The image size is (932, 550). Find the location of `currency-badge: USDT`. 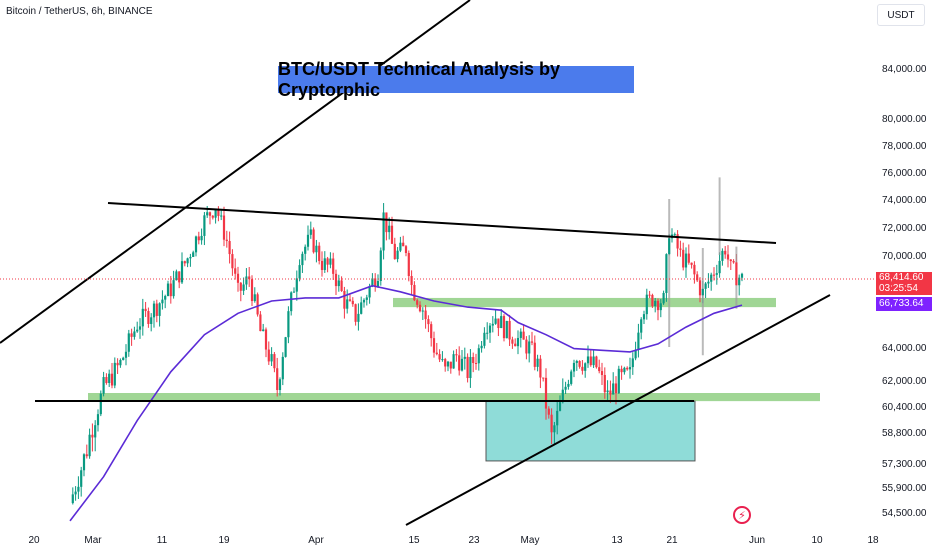

currency-badge: USDT is located at coordinates (901, 15).